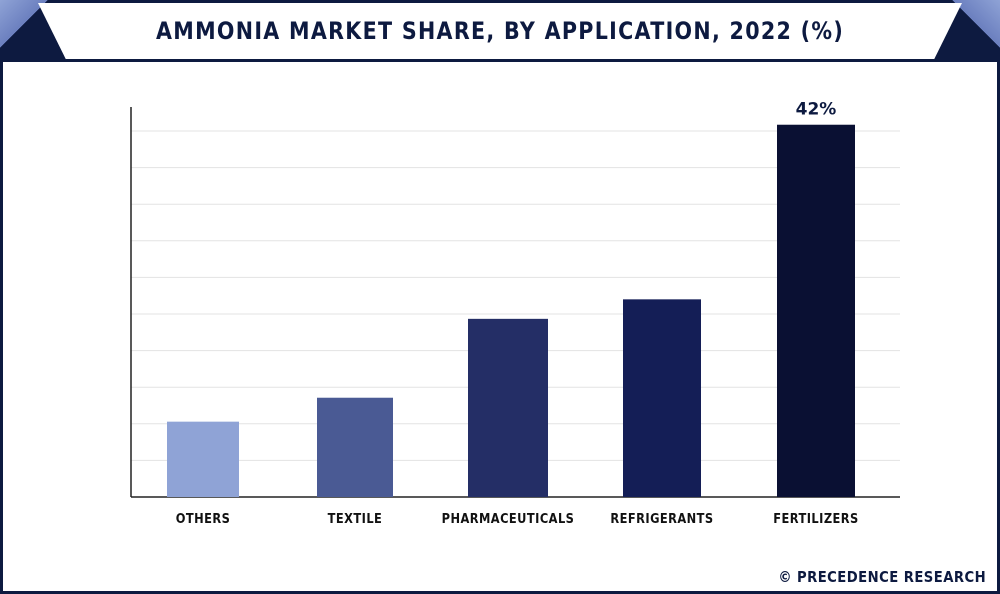  Describe the element at coordinates (355, 518) in the screenshot. I see `x-tick-label-textile: TEXTILE` at that location.